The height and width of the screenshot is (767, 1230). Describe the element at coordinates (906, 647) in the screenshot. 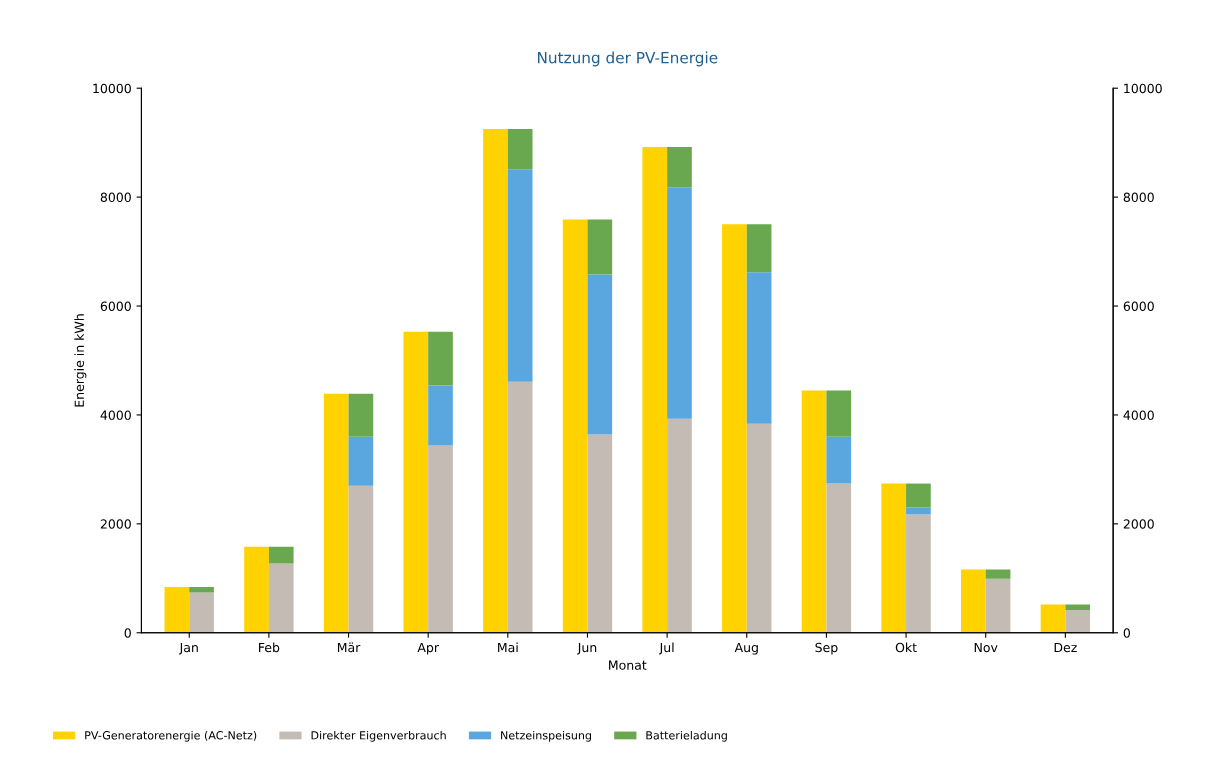

I see `x-tick-label: Okt` at that location.